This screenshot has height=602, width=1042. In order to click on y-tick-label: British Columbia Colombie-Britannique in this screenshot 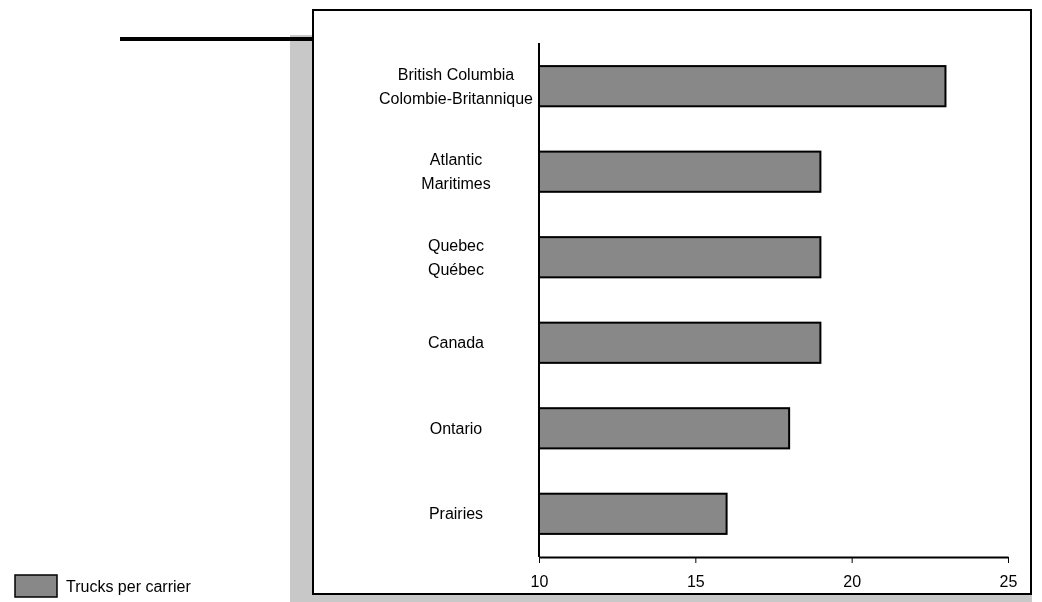, I will do `click(456, 86)`.